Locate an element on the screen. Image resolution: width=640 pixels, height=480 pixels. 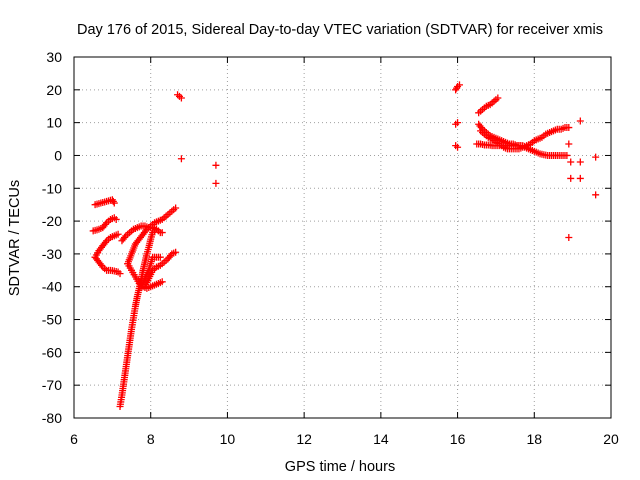
x-tick-labels: 6 8 10 12 14 16 18 20 is located at coordinates (344, 439).